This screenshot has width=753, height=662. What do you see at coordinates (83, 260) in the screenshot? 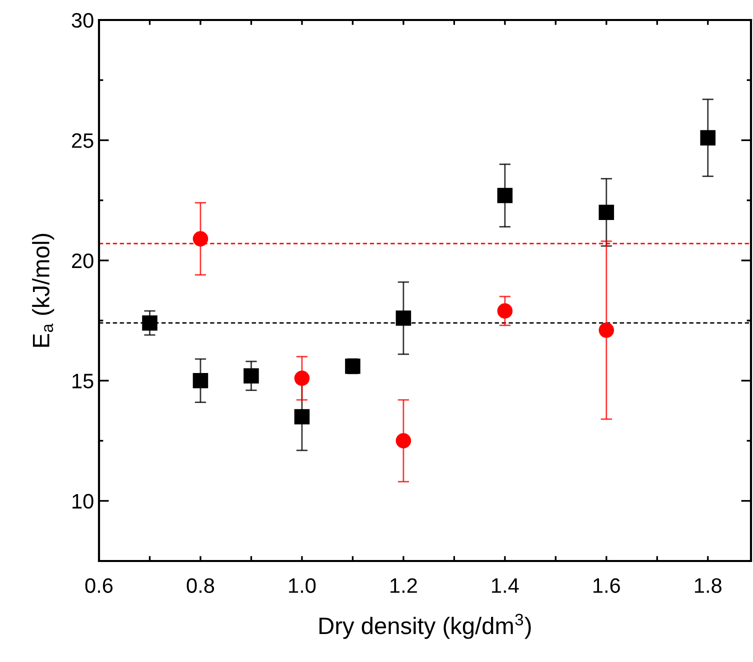
I see `y-tick-label: 20` at bounding box center [83, 260].